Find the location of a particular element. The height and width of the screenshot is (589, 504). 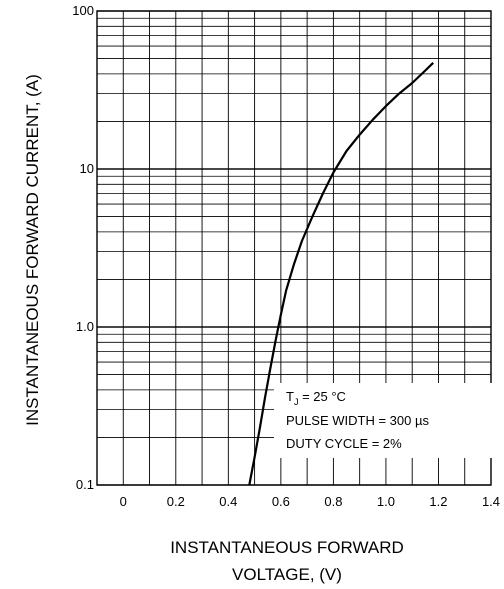

annotation-tj-label: T is located at coordinates (290, 396).